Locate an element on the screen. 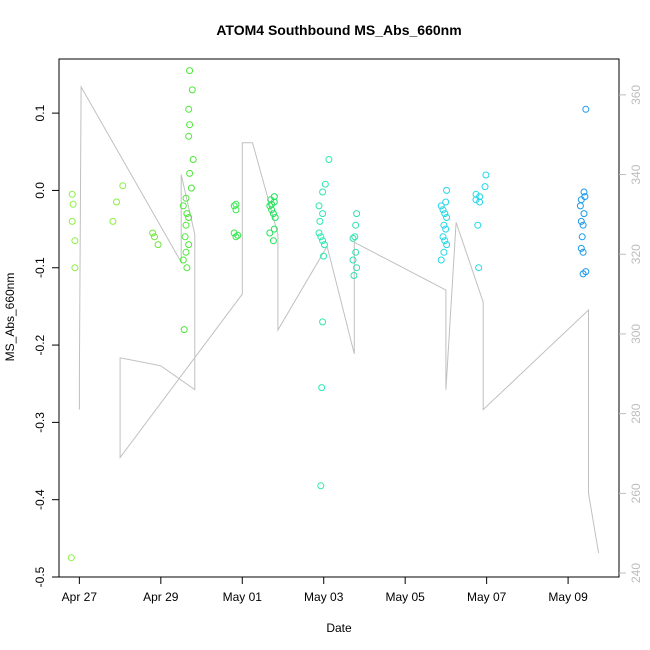 The height and width of the screenshot is (650, 650). y2-tick-label: 340 is located at coordinates (636, 174).